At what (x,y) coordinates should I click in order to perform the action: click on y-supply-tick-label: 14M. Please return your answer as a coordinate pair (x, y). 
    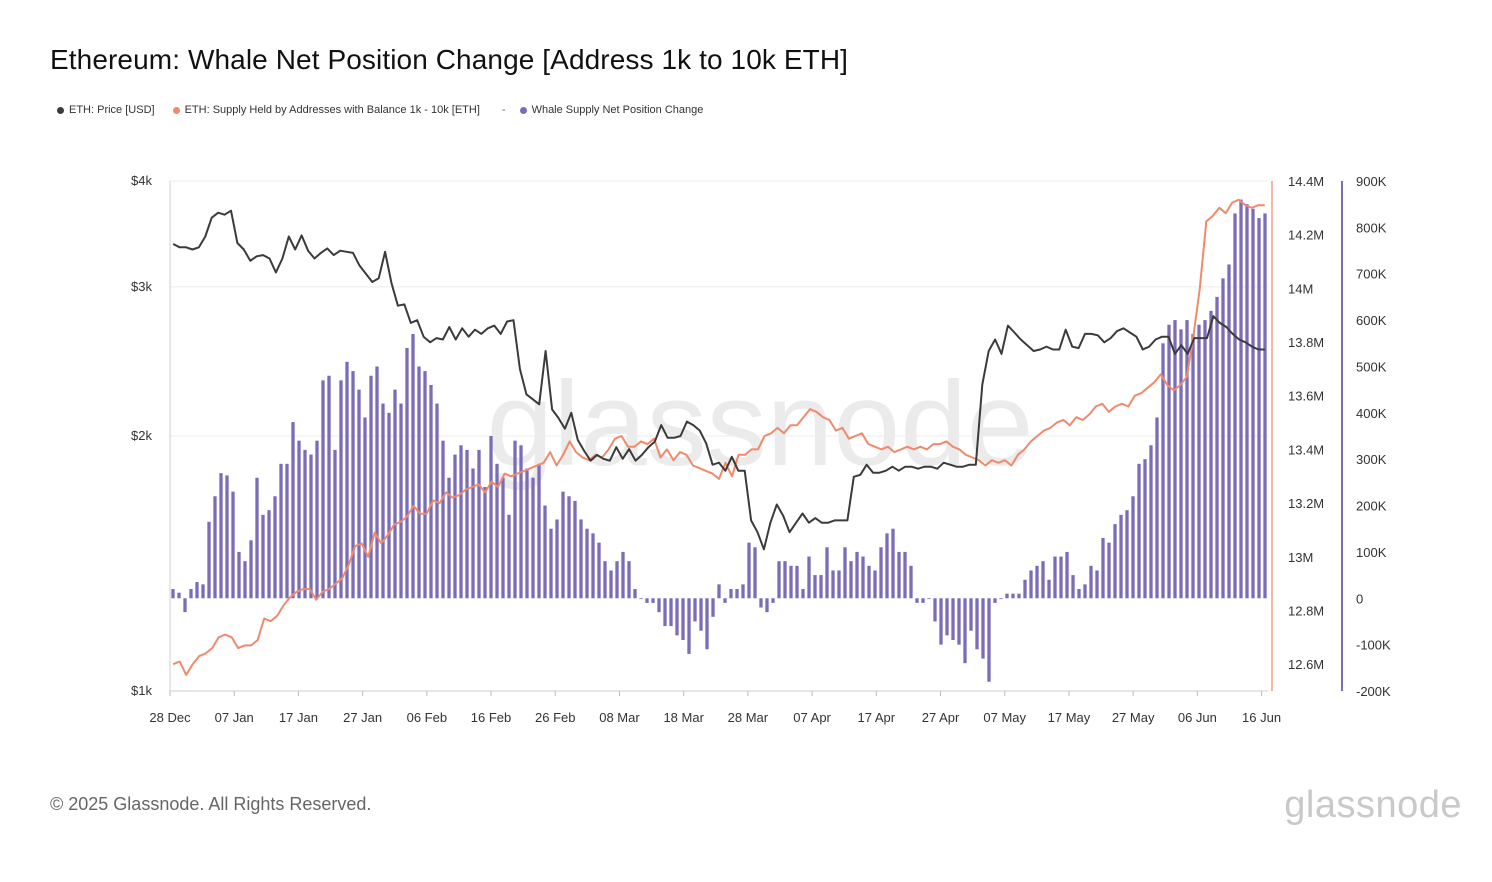
    Looking at the image, I should click on (1300, 288).